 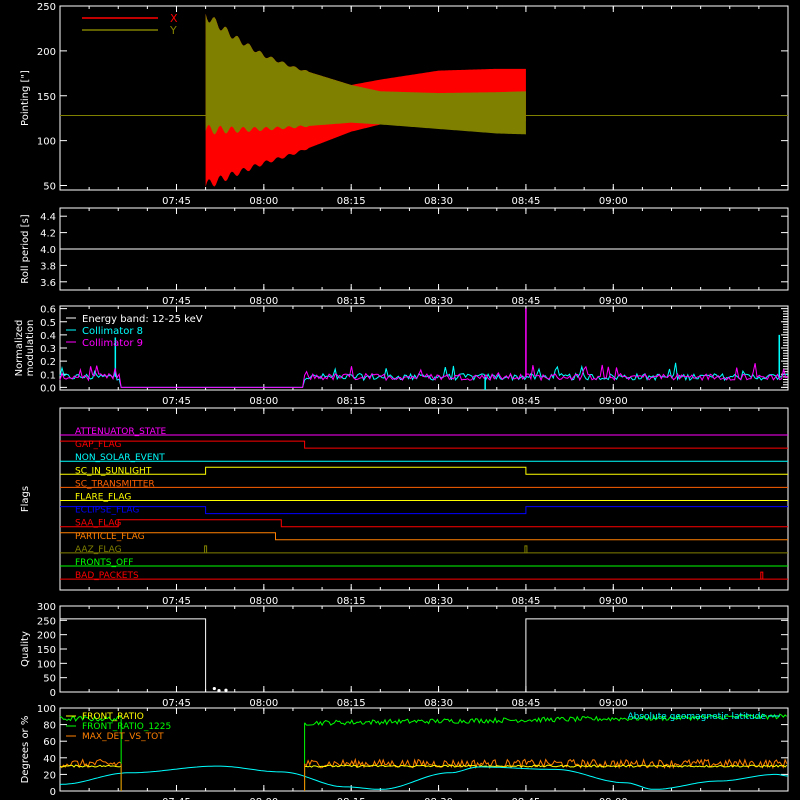 What do you see at coordinates (48, 362) in the screenshot?
I see `y-tick-label: 0.2` at bounding box center [48, 362].